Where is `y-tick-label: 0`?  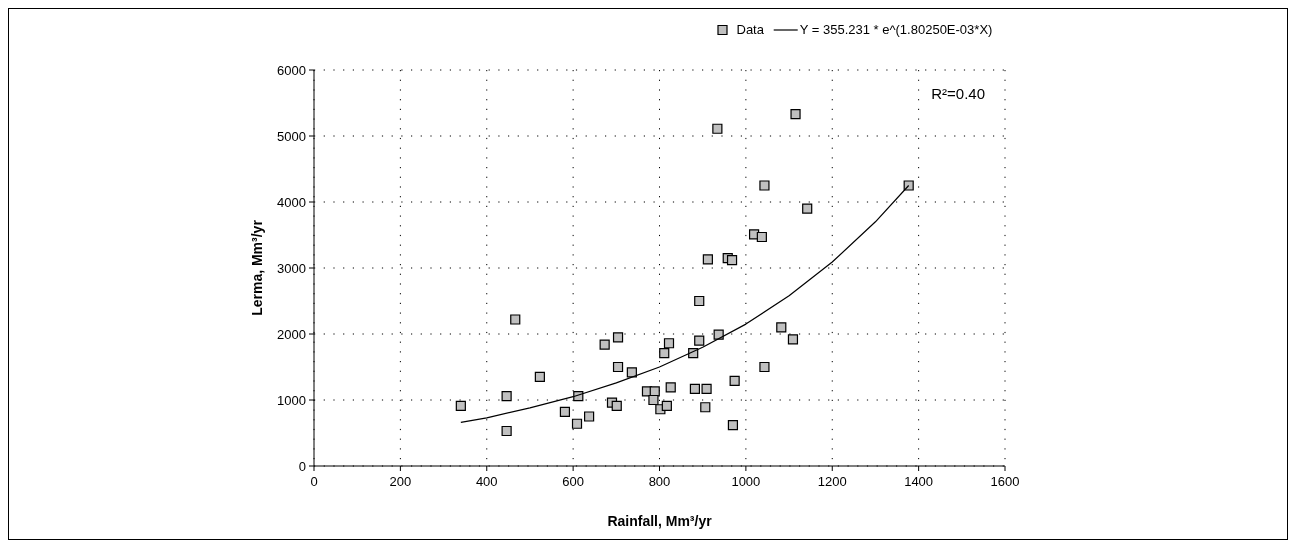
y-tick-label: 0 is located at coordinates (302, 466).